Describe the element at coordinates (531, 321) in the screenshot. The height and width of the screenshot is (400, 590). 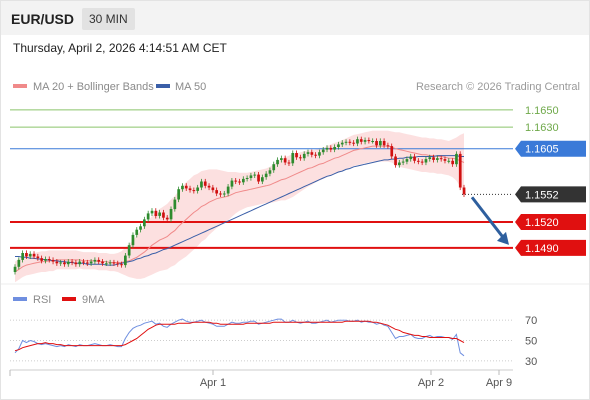
I see `rsi-tick-70: 70` at that location.